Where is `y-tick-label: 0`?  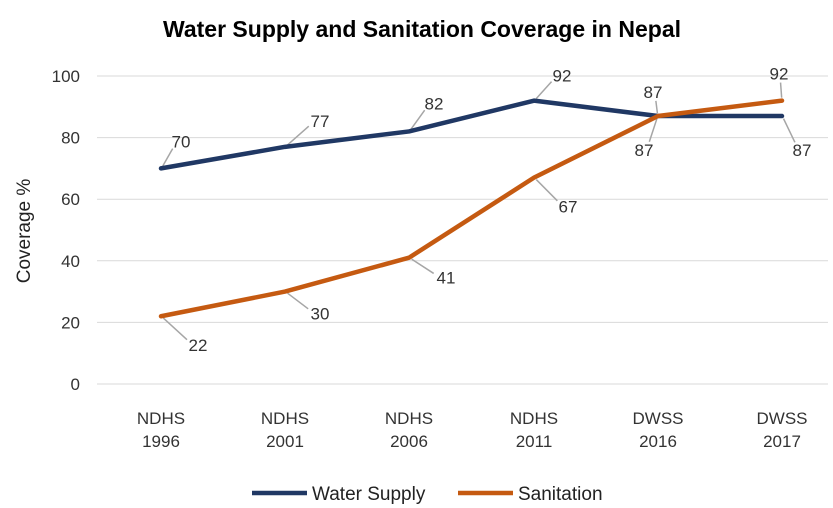 y-tick-label: 0 is located at coordinates (75, 384).